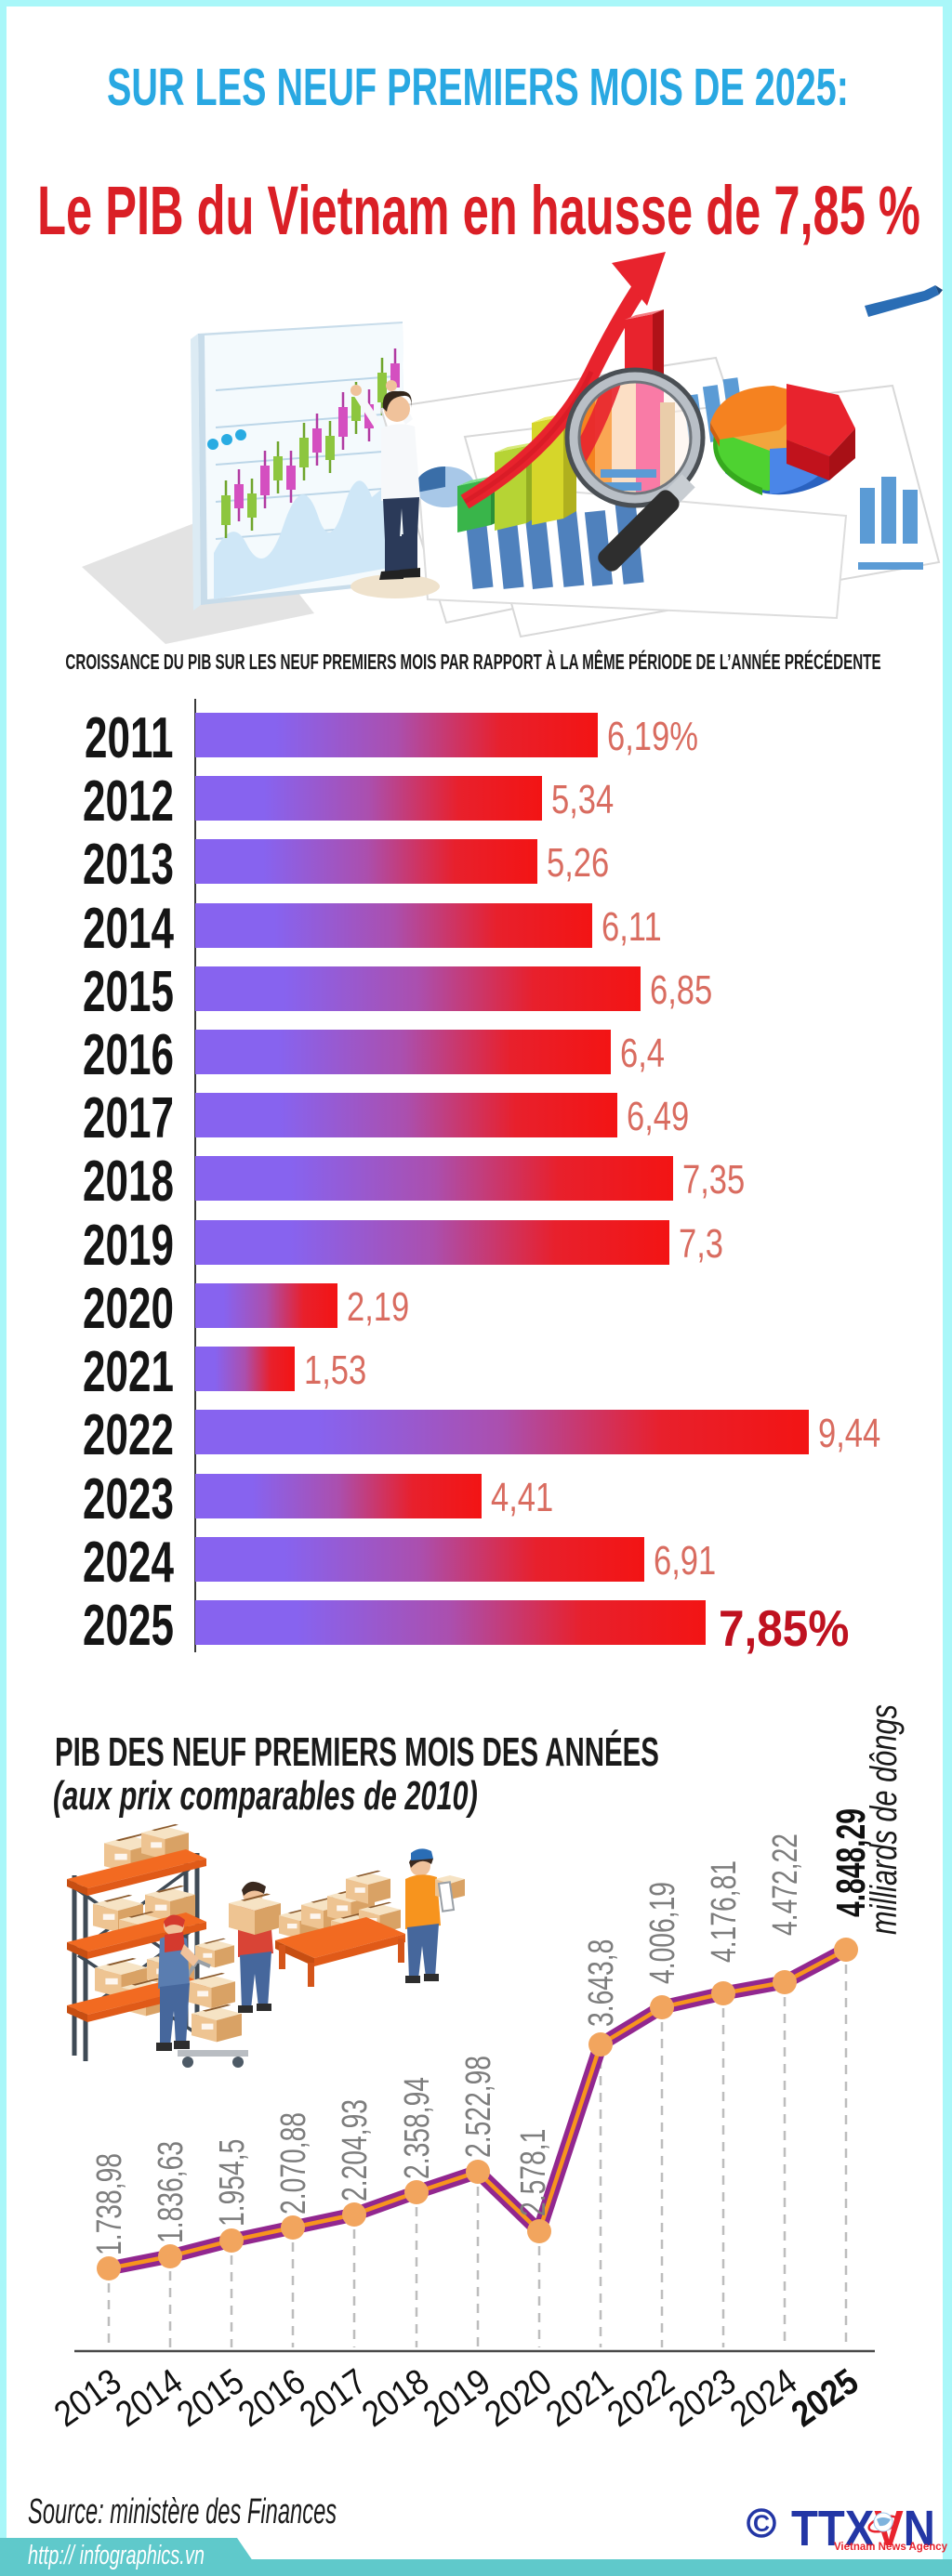 The height and width of the screenshot is (2576, 952). What do you see at coordinates (724, 1911) in the screenshot?
I see `svg-text: 4.176,81` at bounding box center [724, 1911].